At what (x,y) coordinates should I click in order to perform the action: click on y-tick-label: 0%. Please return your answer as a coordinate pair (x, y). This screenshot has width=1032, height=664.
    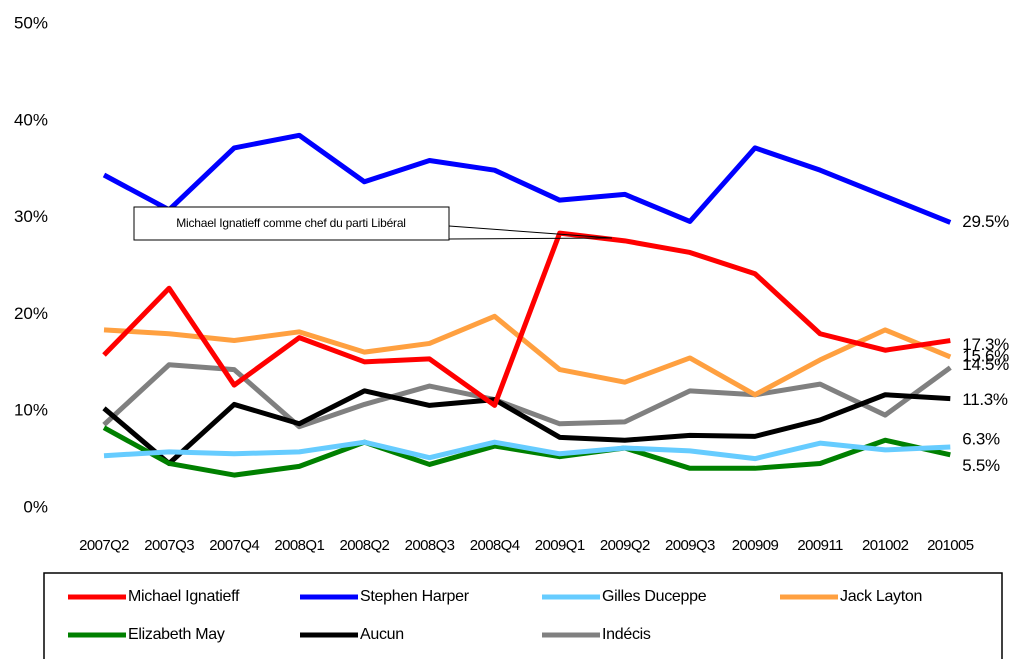
    Looking at the image, I should click on (35, 506).